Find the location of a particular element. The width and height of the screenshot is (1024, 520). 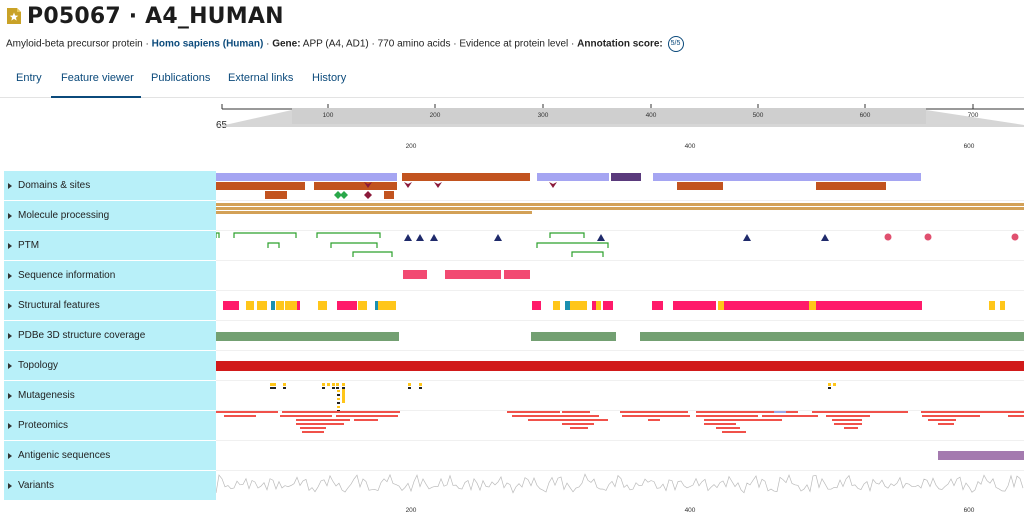

track-label-topology: Topology is located at coordinates (110, 366).